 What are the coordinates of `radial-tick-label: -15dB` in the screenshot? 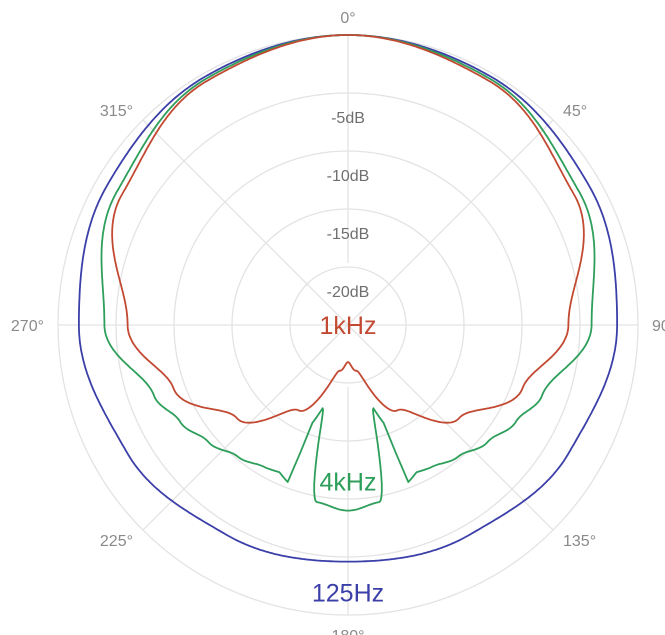 It's located at (348, 234).